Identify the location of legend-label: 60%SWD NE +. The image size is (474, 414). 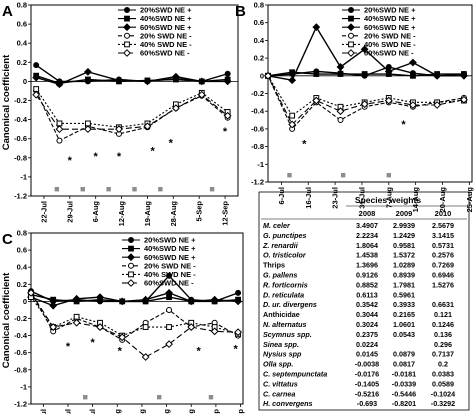
(390, 27).